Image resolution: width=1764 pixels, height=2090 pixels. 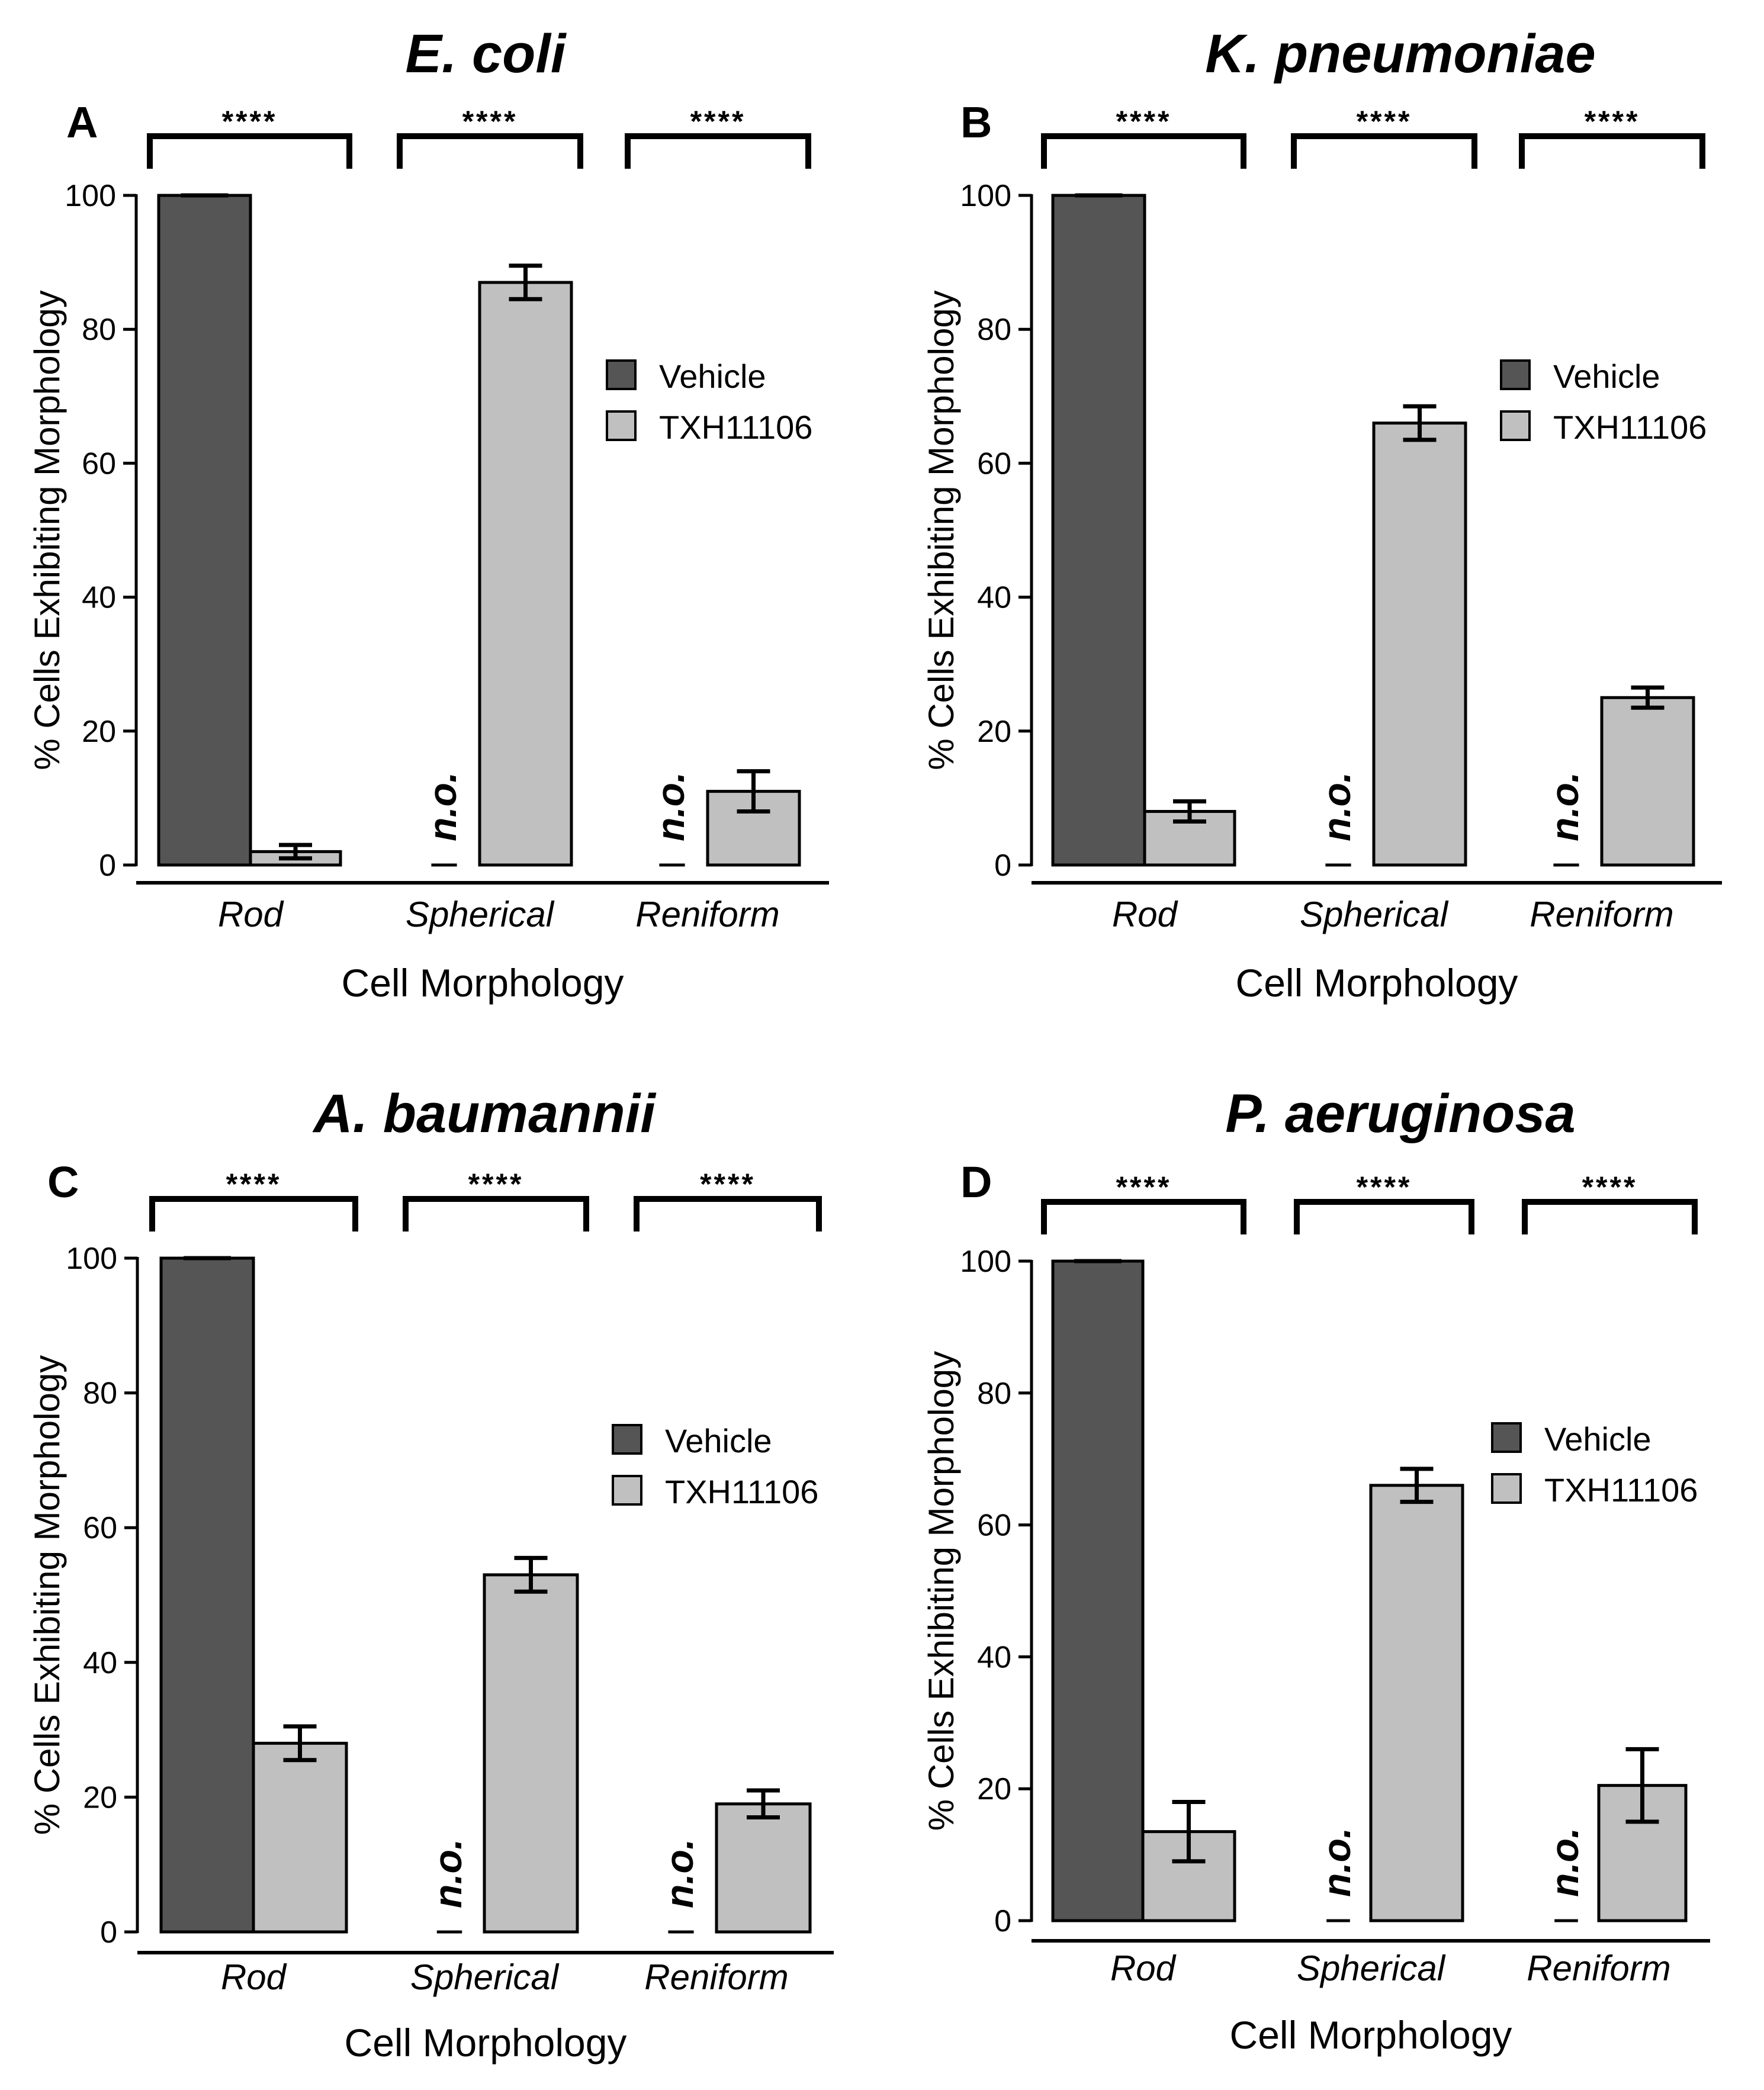 What do you see at coordinates (82, 123) in the screenshot?
I see `panel-letter: A` at bounding box center [82, 123].